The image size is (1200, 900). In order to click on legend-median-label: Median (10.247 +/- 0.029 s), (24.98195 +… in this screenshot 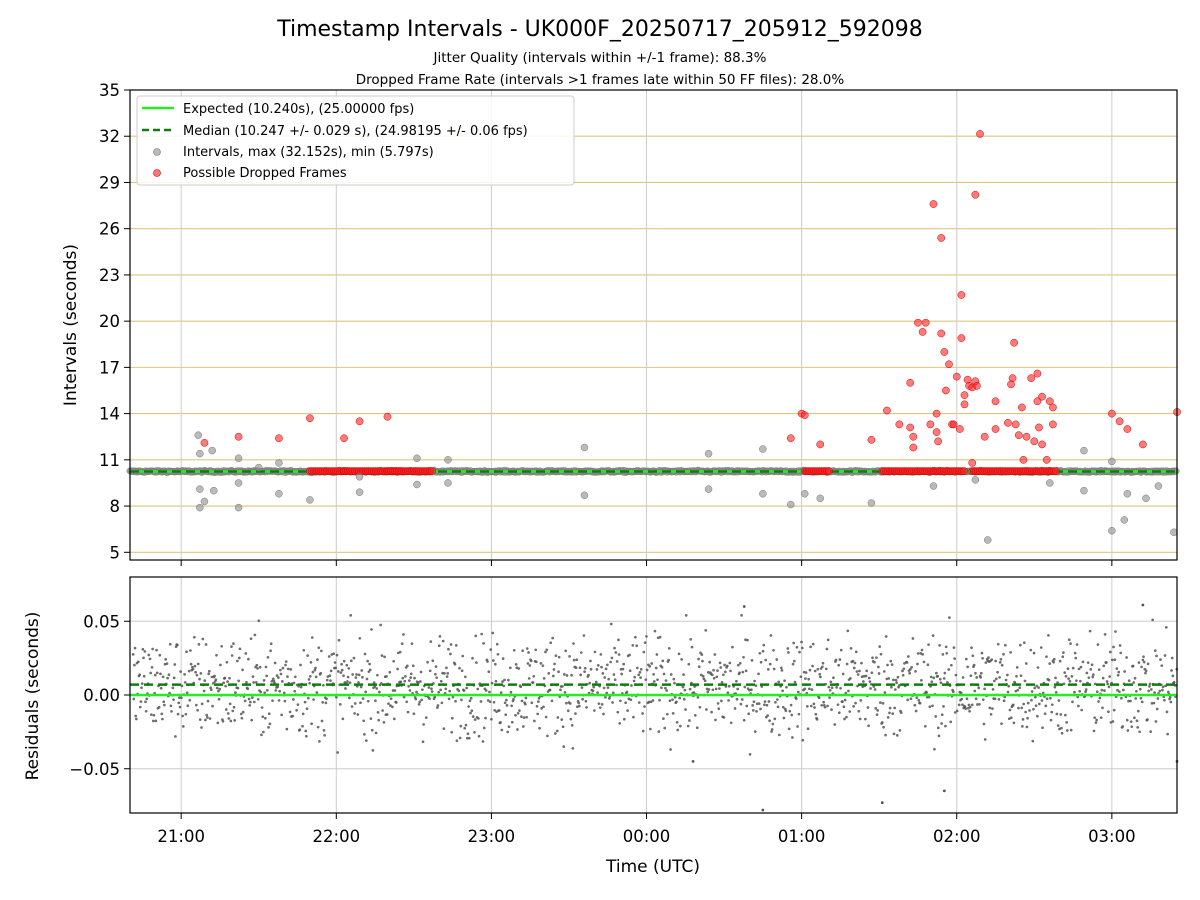, I will do `click(355, 131)`.